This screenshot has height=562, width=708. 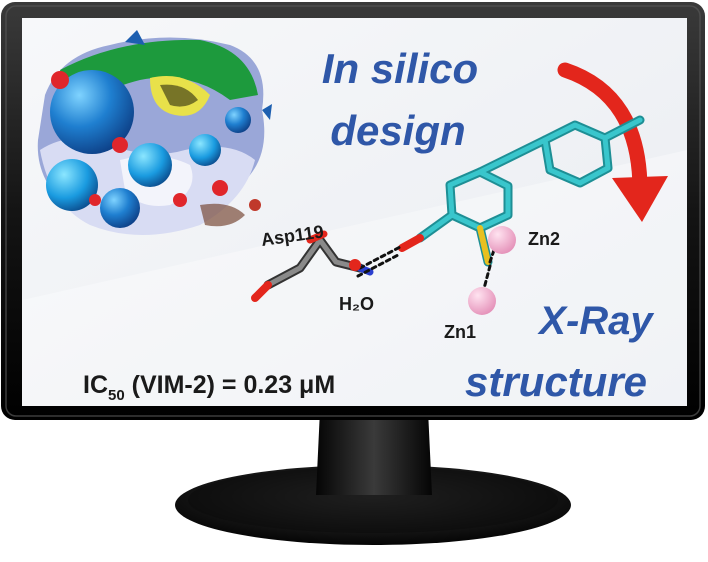 I want to click on water-label: H₂O, so click(x=356, y=304).